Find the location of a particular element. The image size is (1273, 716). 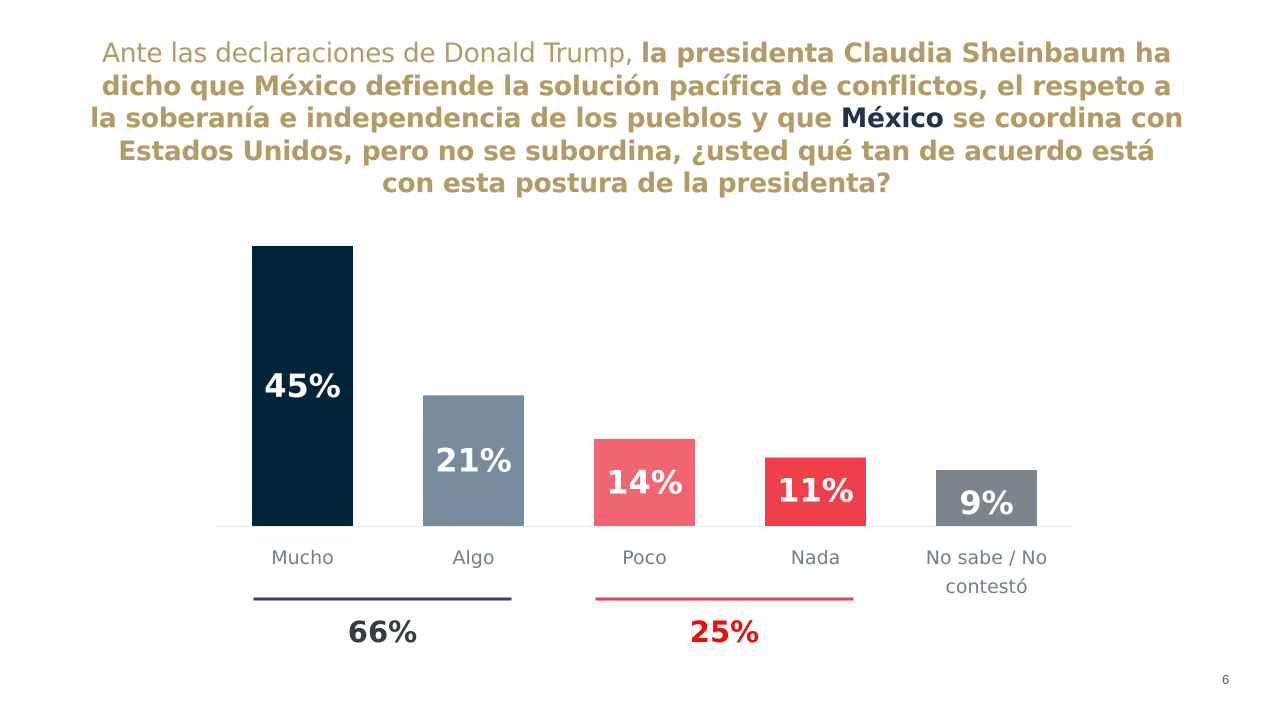

category-label: Mucho is located at coordinates (302, 558).